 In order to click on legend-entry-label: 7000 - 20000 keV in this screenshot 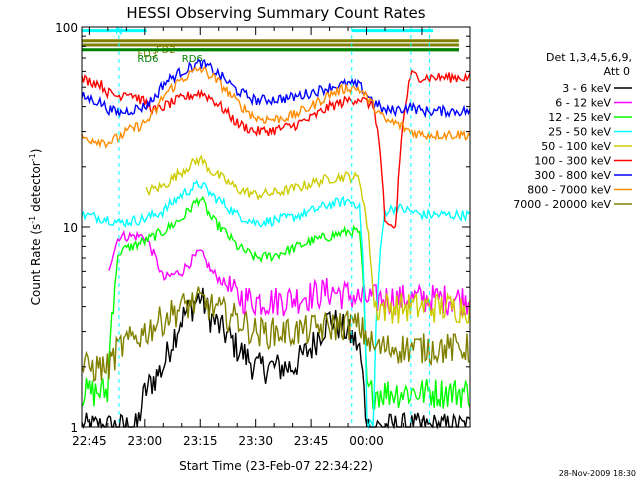, I will do `click(562, 204)`.